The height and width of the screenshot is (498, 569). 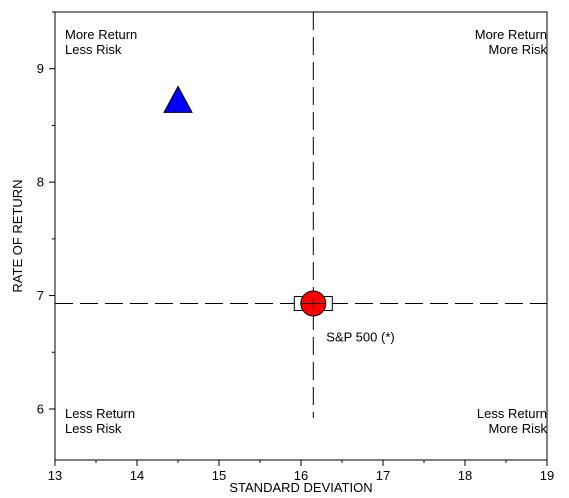 What do you see at coordinates (383, 475) in the screenshot?
I see `x-tick-label: 17` at bounding box center [383, 475].